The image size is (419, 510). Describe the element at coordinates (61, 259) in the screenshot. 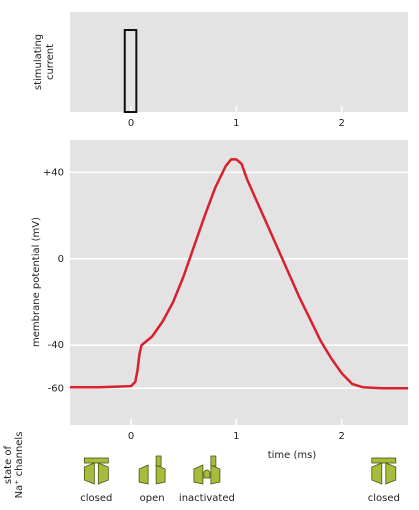

I see `y-tick-label: 0` at that location.